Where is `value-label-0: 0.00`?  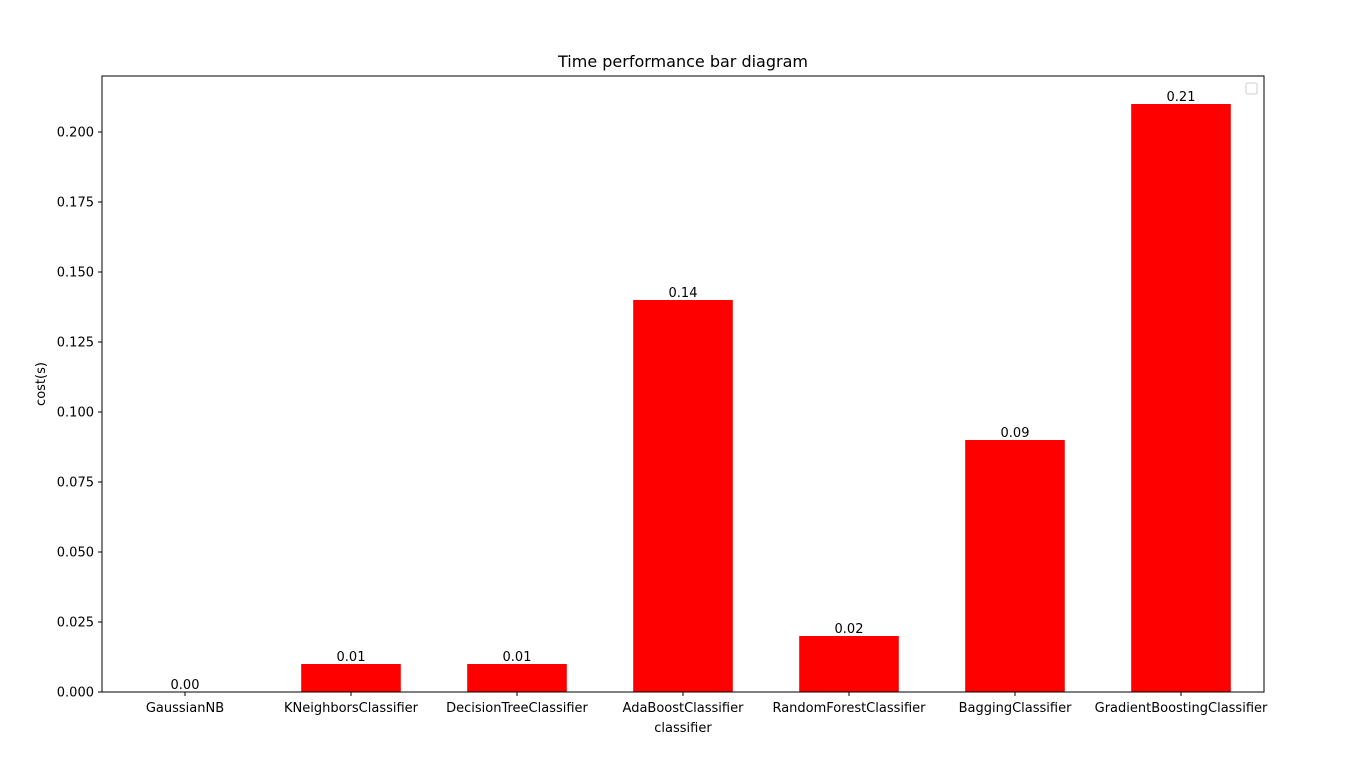 value-label-0: 0.00 is located at coordinates (185, 685).